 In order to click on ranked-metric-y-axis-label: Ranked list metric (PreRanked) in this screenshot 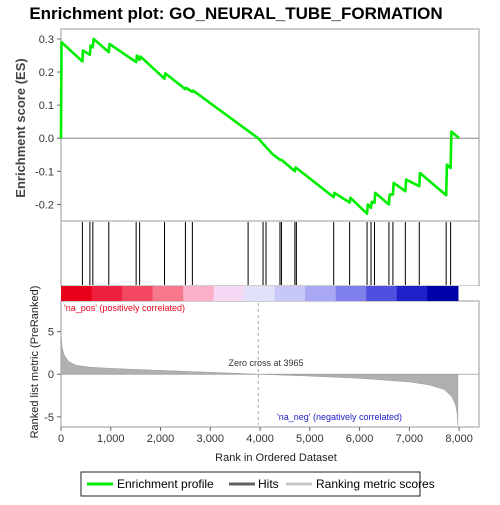, I will do `click(35, 362)`.